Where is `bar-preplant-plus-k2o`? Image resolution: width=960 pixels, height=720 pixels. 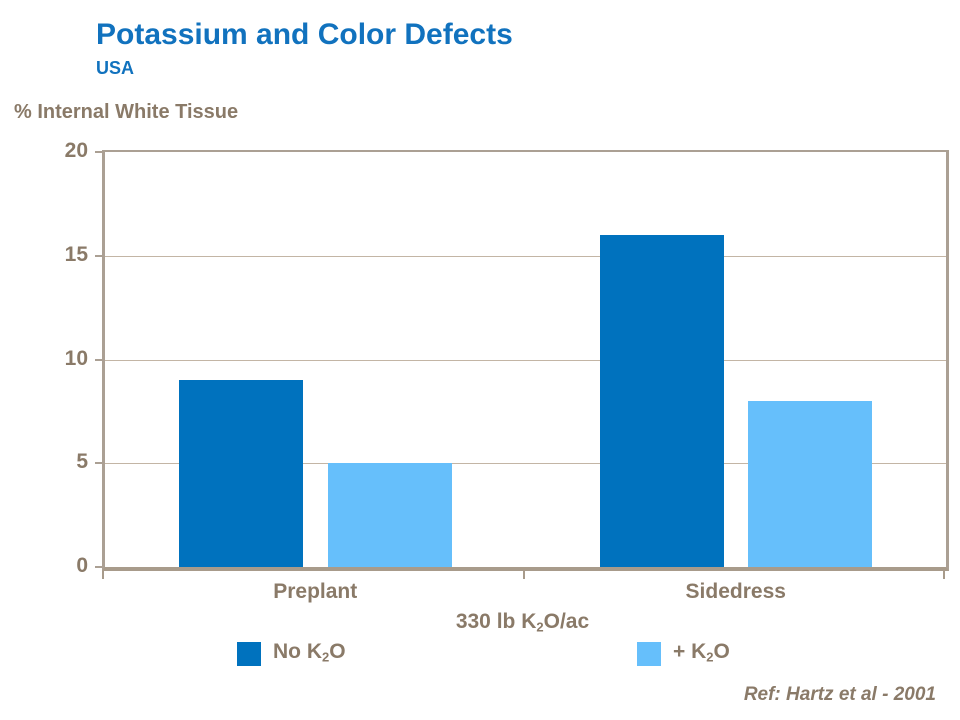
bar-preplant-plus-k2o is located at coordinates (390, 515).